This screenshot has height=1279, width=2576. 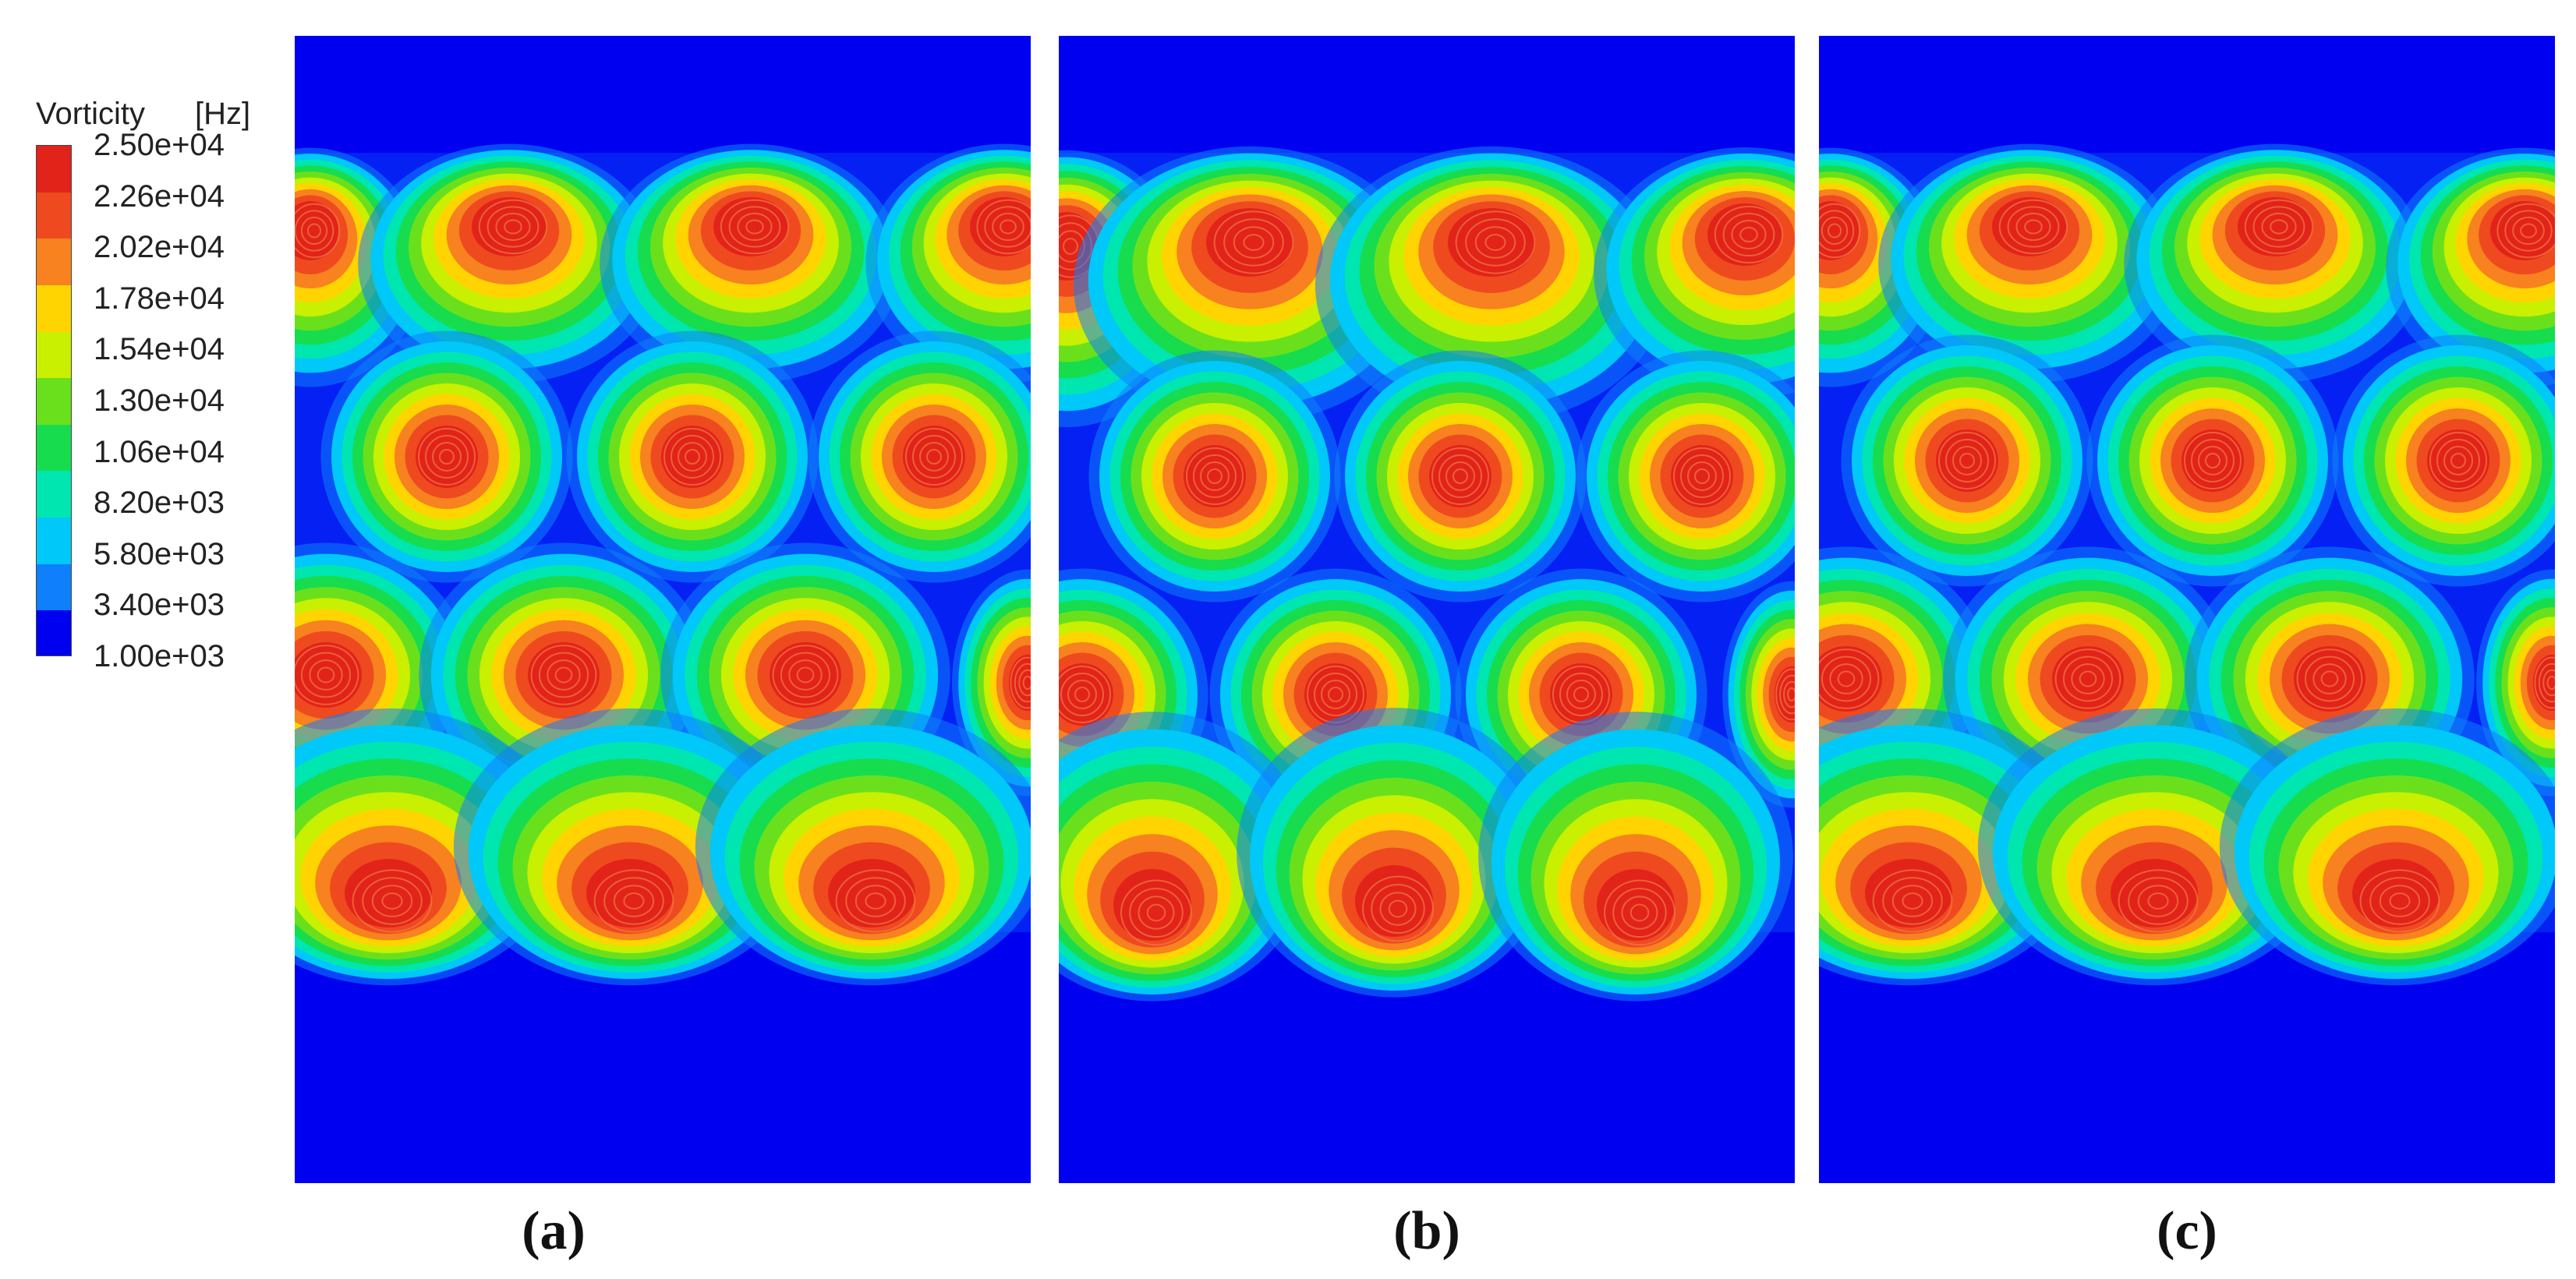 What do you see at coordinates (159, 298) in the screenshot?
I see `legend-tick-label: 1.78e+04` at bounding box center [159, 298].